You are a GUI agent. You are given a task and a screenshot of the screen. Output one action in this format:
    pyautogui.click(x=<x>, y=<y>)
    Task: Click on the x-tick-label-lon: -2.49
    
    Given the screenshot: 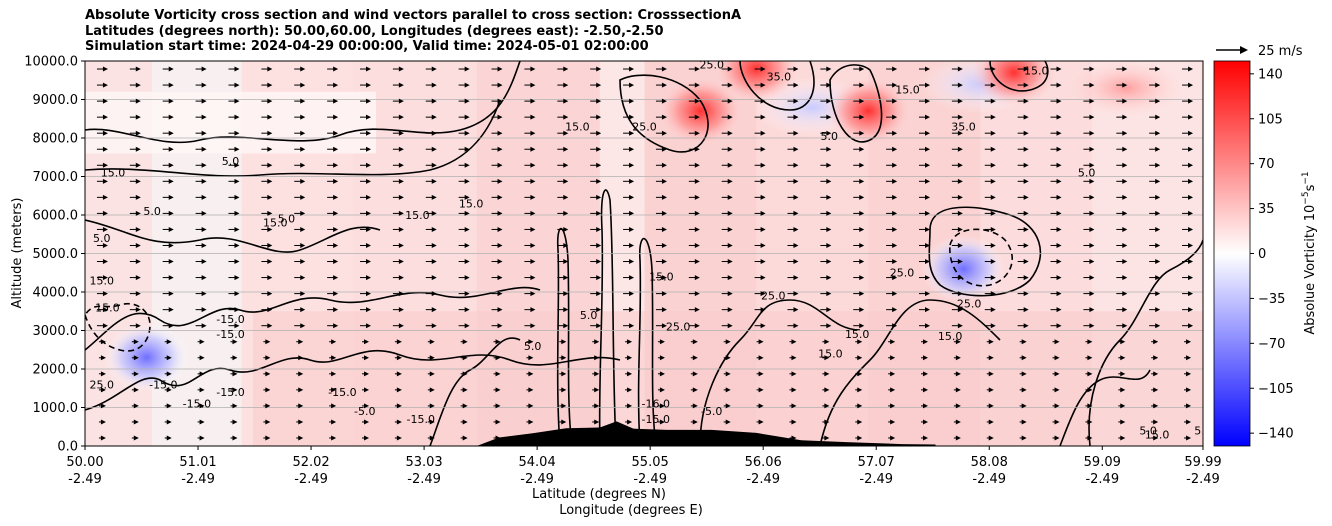 What is the action you would take?
    pyautogui.click(x=424, y=479)
    